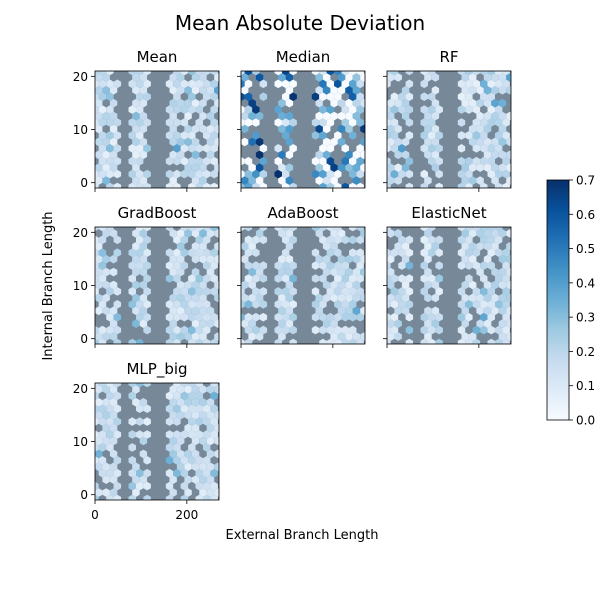 Image resolution: width=600 pixels, height=600 pixels. Describe the element at coordinates (301, 120) in the screenshot. I see `panel-median: Median` at that location.